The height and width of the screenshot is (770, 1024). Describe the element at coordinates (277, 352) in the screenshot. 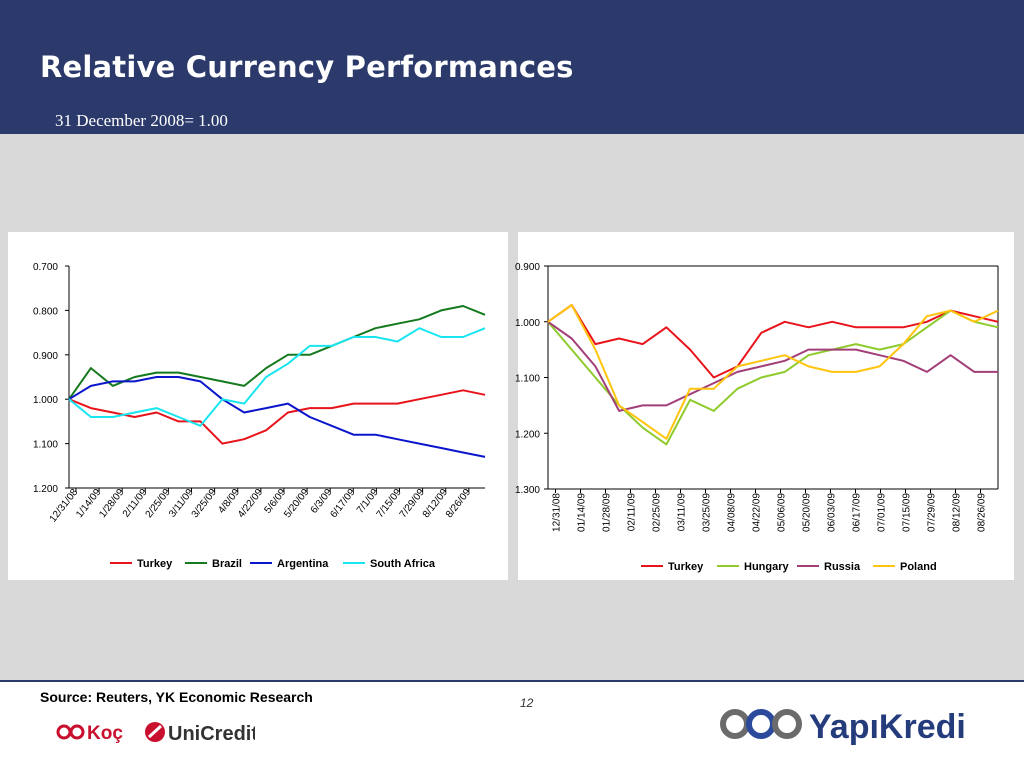

I see `series-line-brazil` at that location.